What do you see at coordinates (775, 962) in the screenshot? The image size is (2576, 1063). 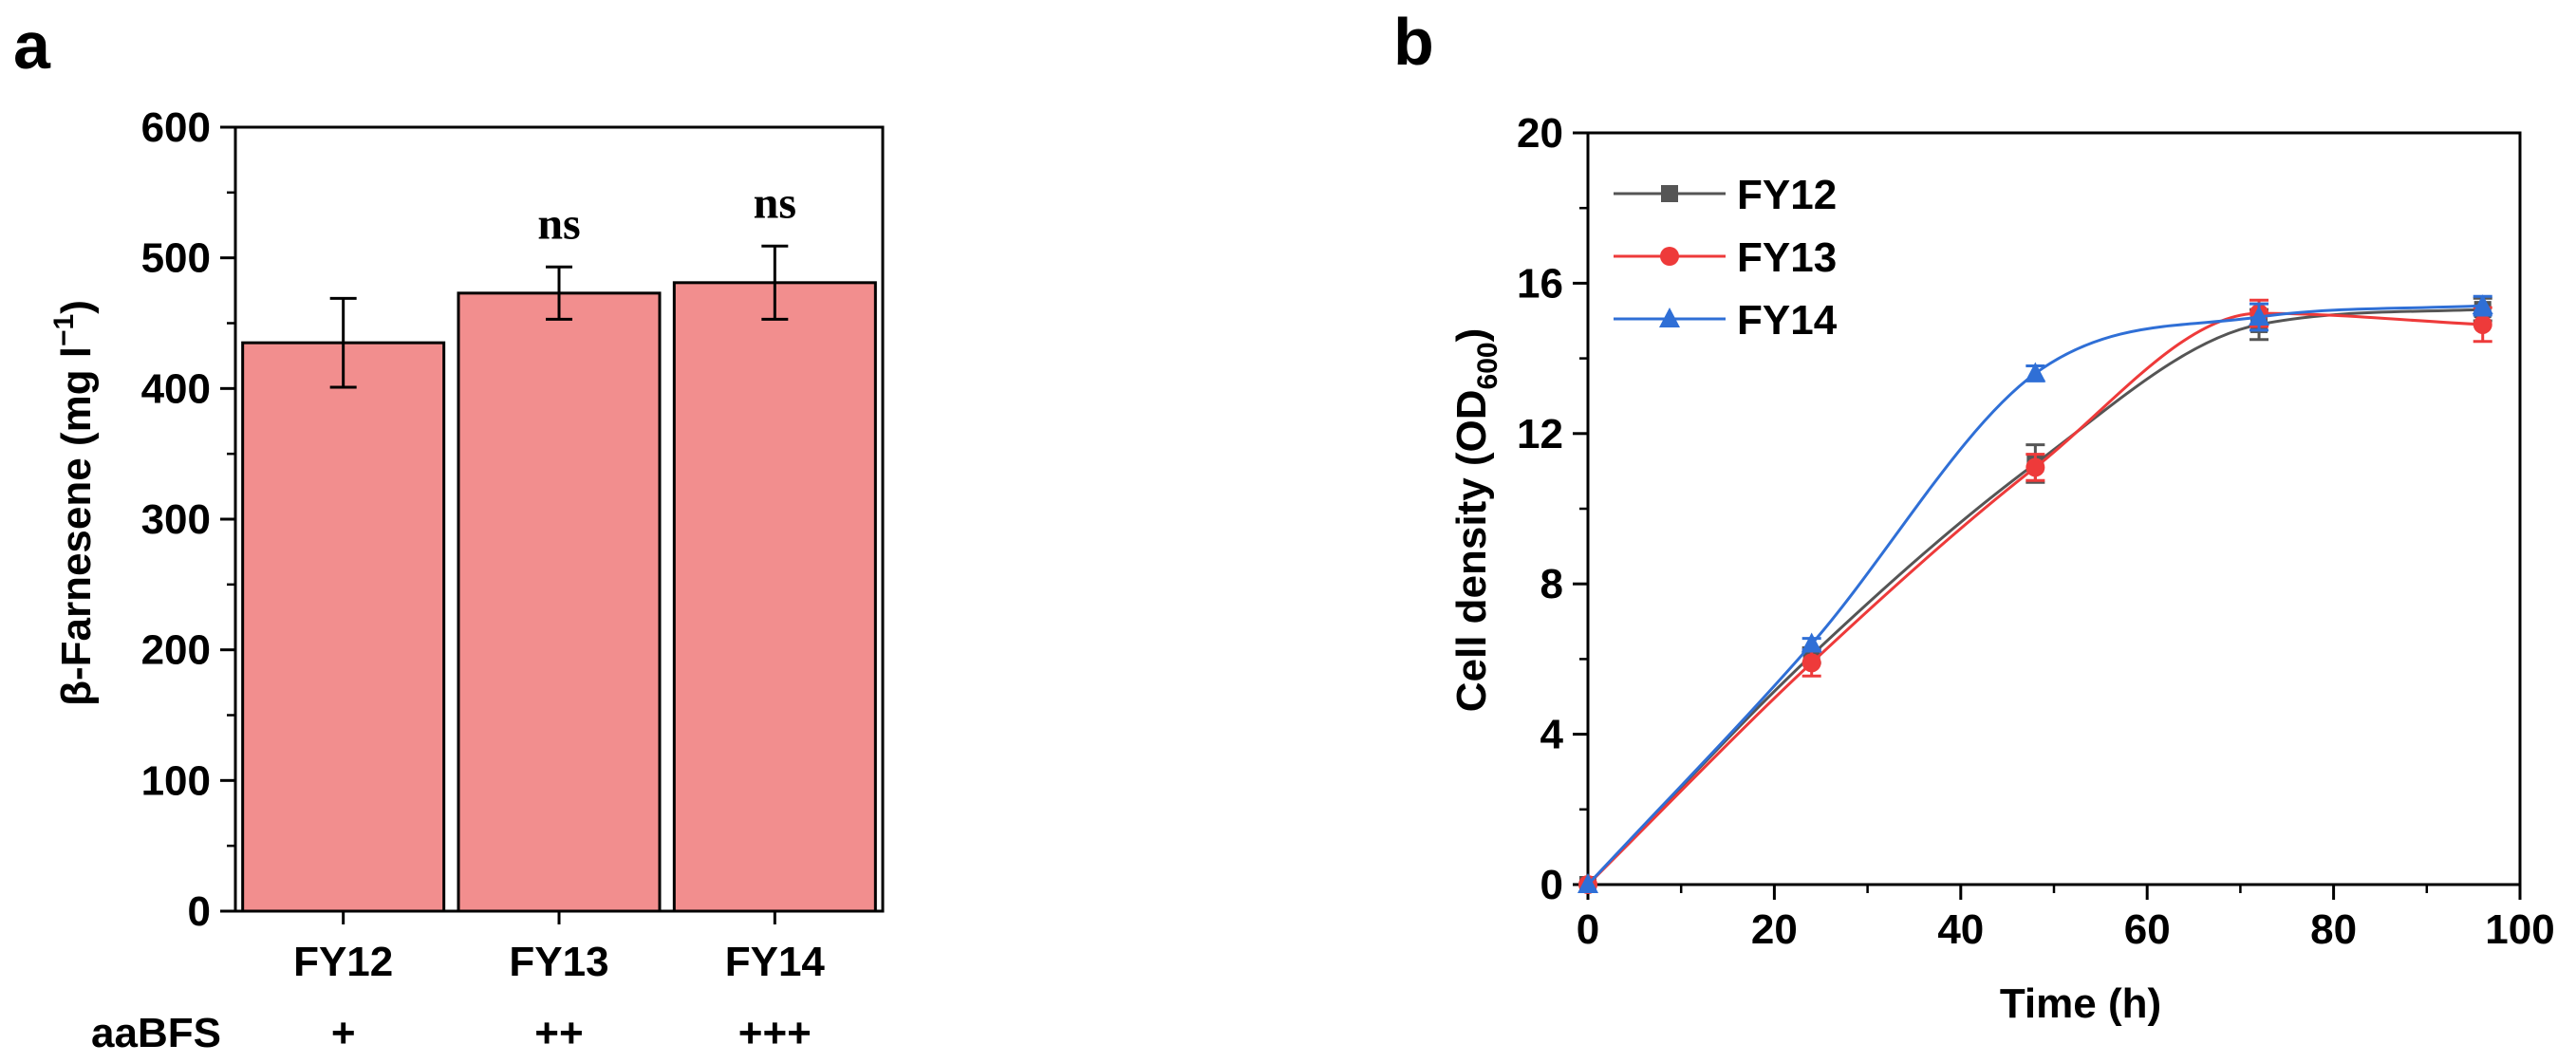 I see `x-tick-label-fy14: FY14` at bounding box center [775, 962].